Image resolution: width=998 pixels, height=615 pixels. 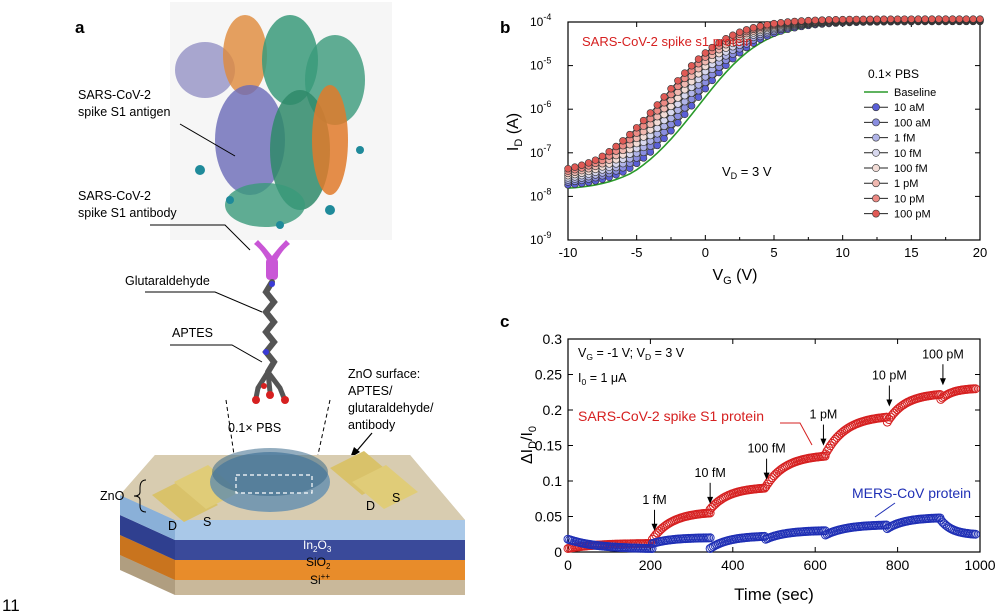 I want to click on panel-b-series, so click(x=774, y=102).